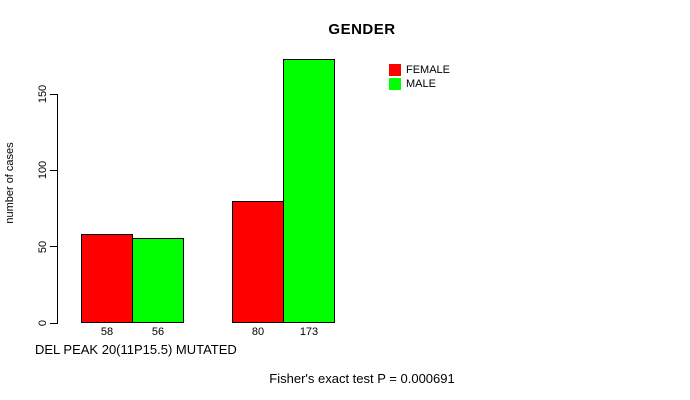  I want to click on legend-label: FEMALE, so click(428, 70).